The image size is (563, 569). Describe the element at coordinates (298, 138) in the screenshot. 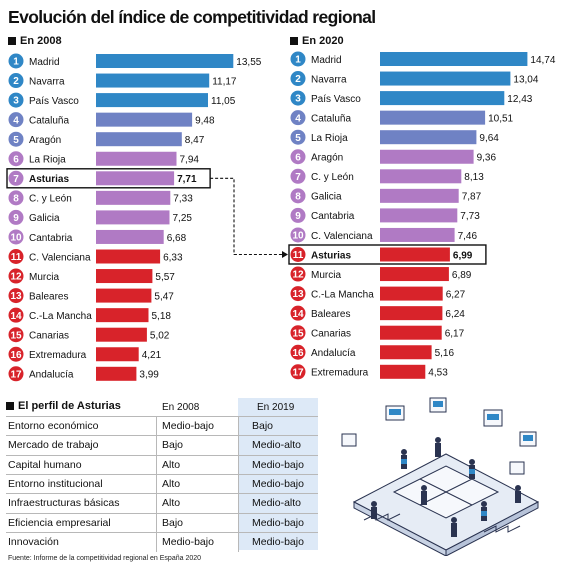

I see `rank-number: 5` at that location.